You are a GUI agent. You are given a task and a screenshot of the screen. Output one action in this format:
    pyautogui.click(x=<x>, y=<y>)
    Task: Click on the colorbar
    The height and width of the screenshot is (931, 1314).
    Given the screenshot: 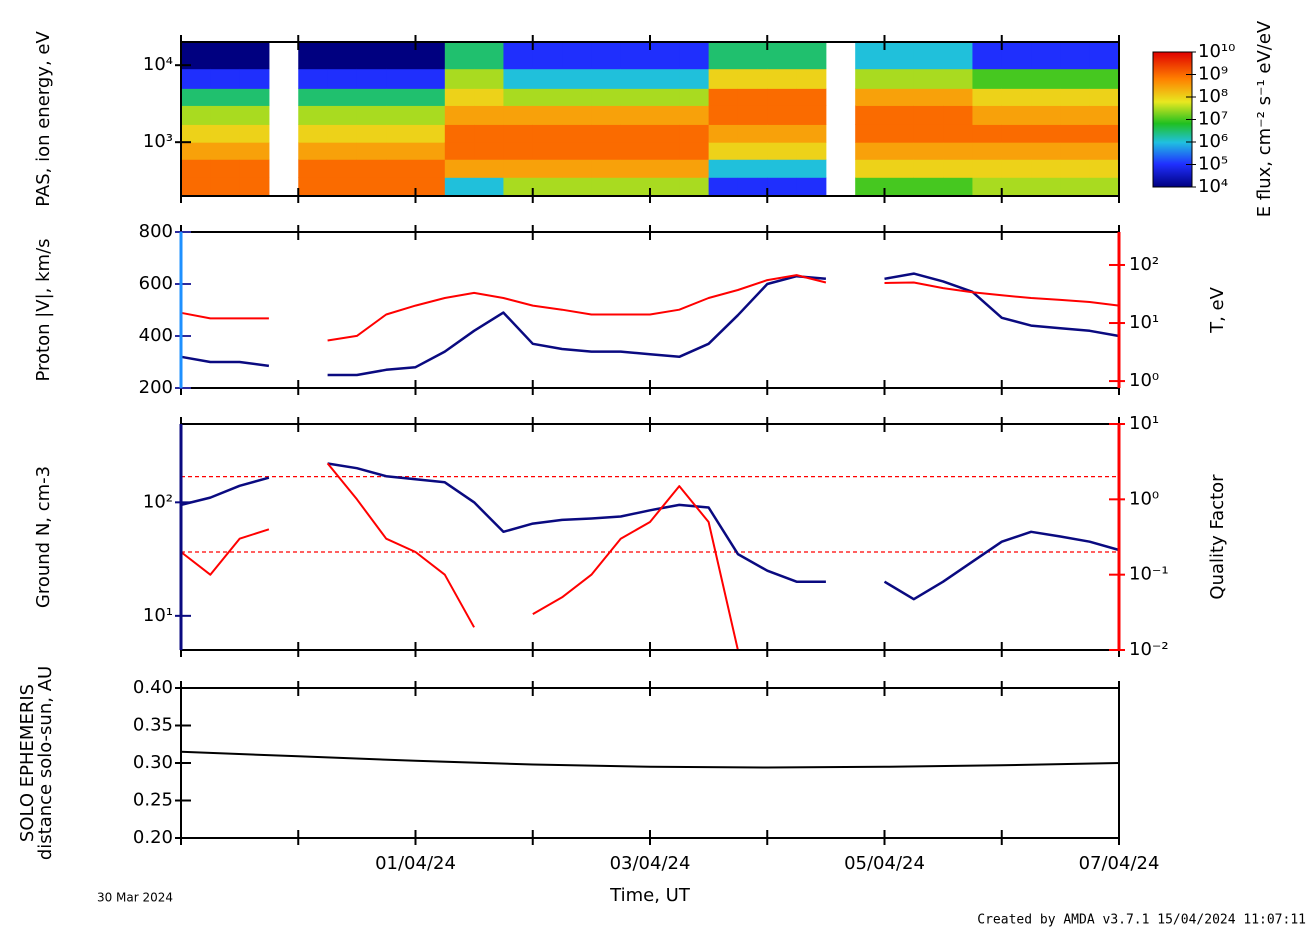 What is the action you would take?
    pyautogui.click(x=1172, y=119)
    